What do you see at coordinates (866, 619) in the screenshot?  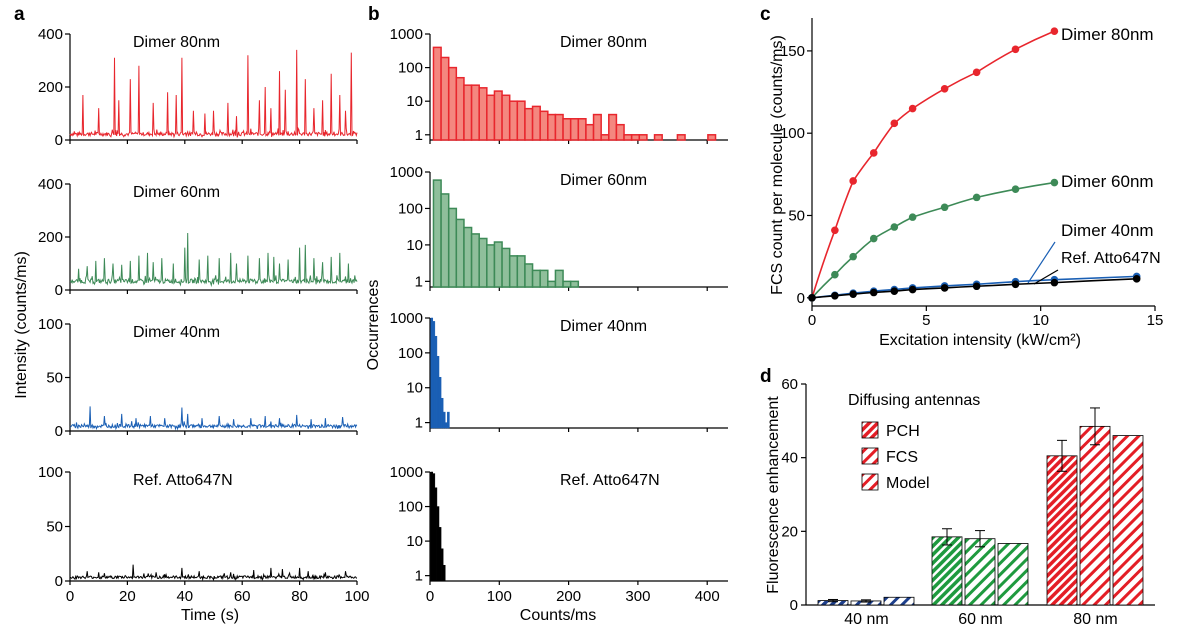 I see `category-label: 40 nm` at bounding box center [866, 619].